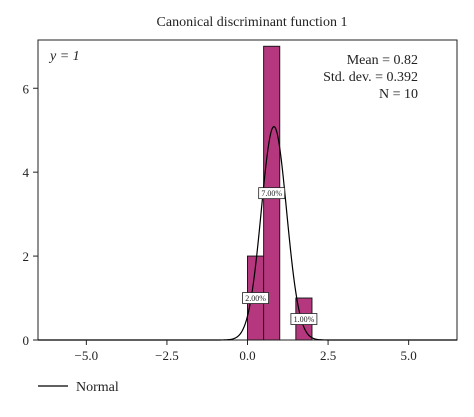 The image size is (474, 417). I want to click on y-tick-label: 2, so click(26, 256).